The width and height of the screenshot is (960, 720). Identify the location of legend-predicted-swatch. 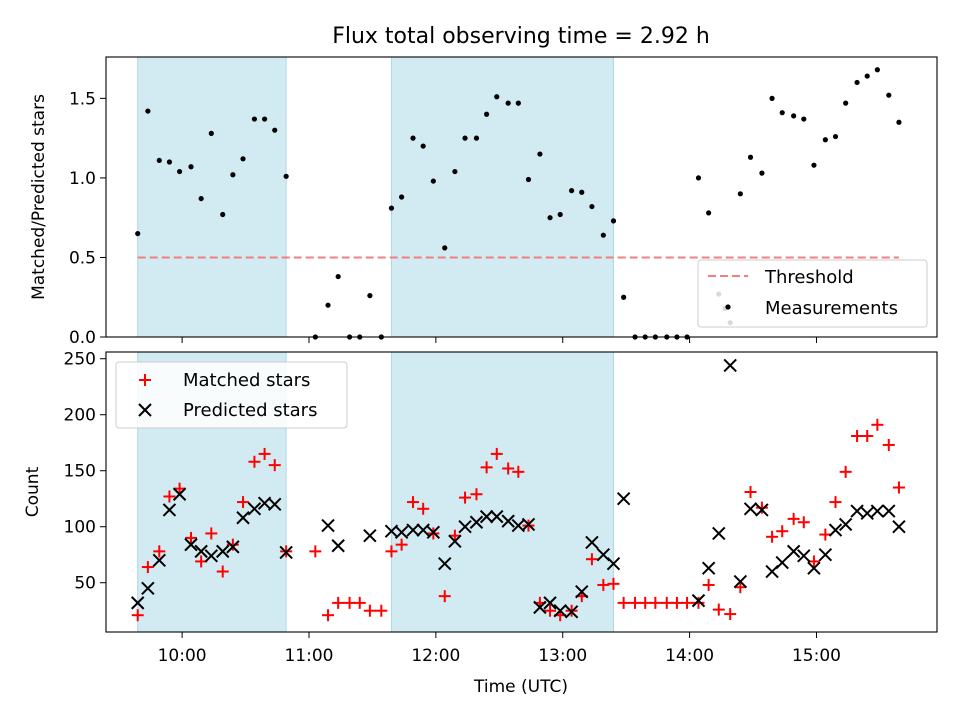
(145, 410).